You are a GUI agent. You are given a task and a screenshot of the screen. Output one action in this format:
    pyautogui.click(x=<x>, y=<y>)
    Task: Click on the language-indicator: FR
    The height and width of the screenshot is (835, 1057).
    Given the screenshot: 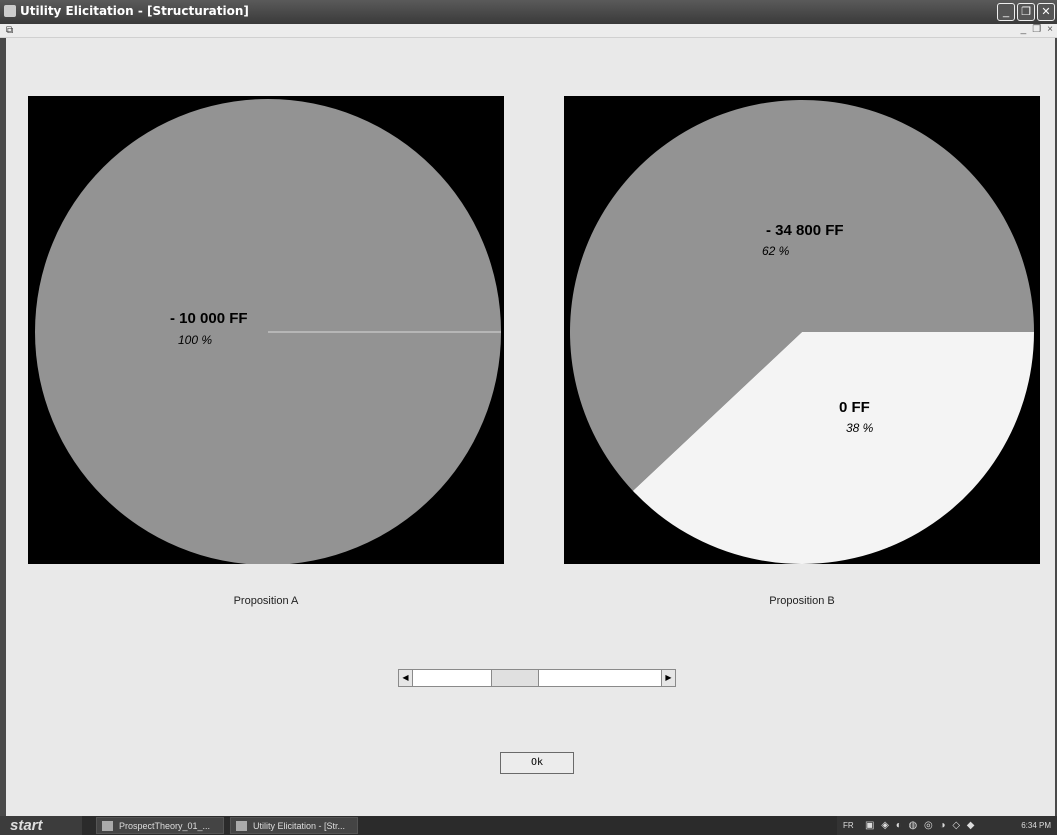 What is the action you would take?
    pyautogui.click(x=848, y=825)
    